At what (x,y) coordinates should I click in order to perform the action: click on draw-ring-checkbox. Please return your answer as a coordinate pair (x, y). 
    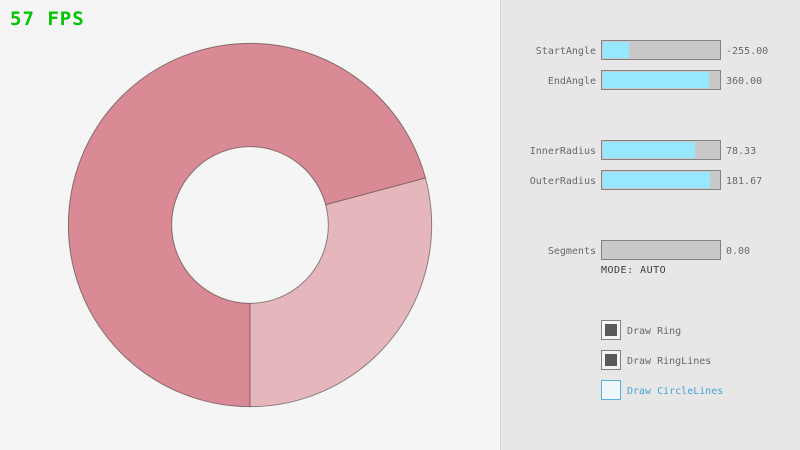
    Looking at the image, I should click on (611, 330).